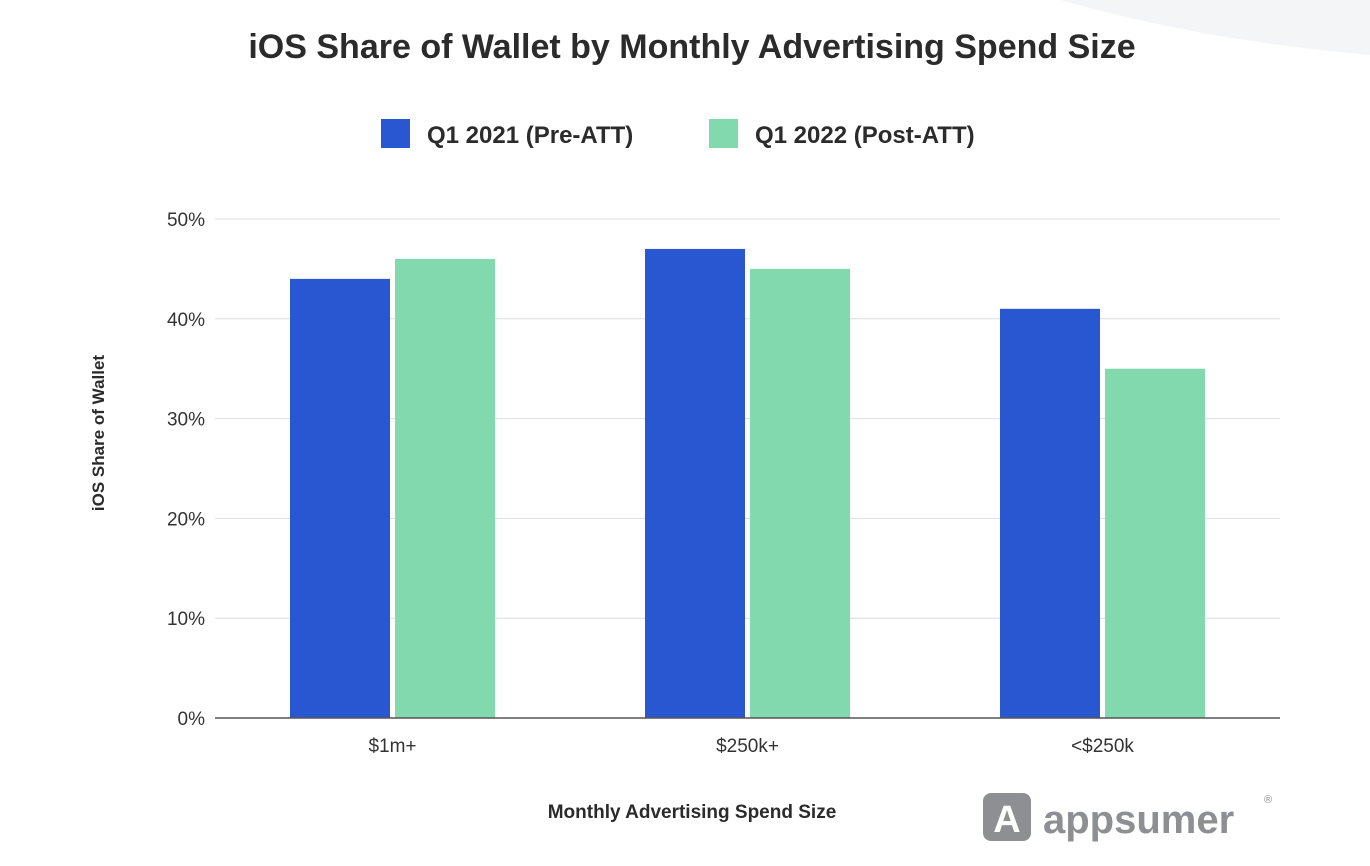 Image resolution: width=1370 pixels, height=866 pixels. What do you see at coordinates (186, 619) in the screenshot?
I see `y-tick-label: 10%` at bounding box center [186, 619].